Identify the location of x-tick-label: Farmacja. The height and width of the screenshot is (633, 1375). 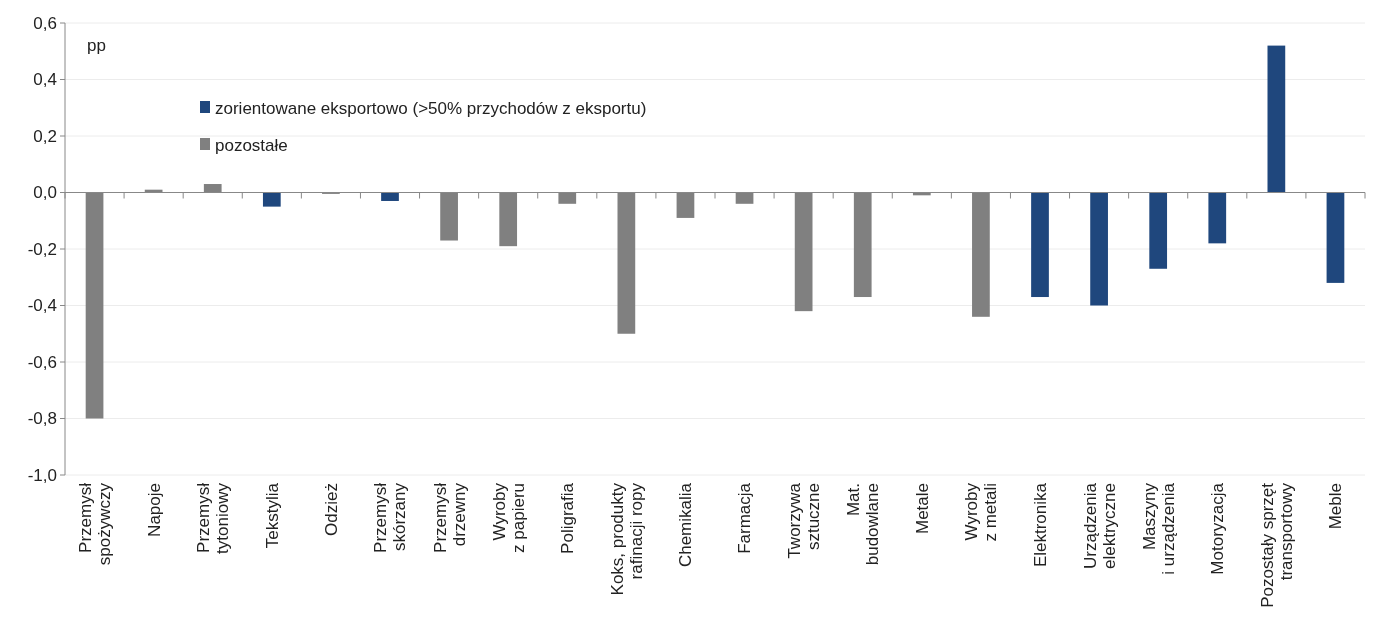
(745, 518).